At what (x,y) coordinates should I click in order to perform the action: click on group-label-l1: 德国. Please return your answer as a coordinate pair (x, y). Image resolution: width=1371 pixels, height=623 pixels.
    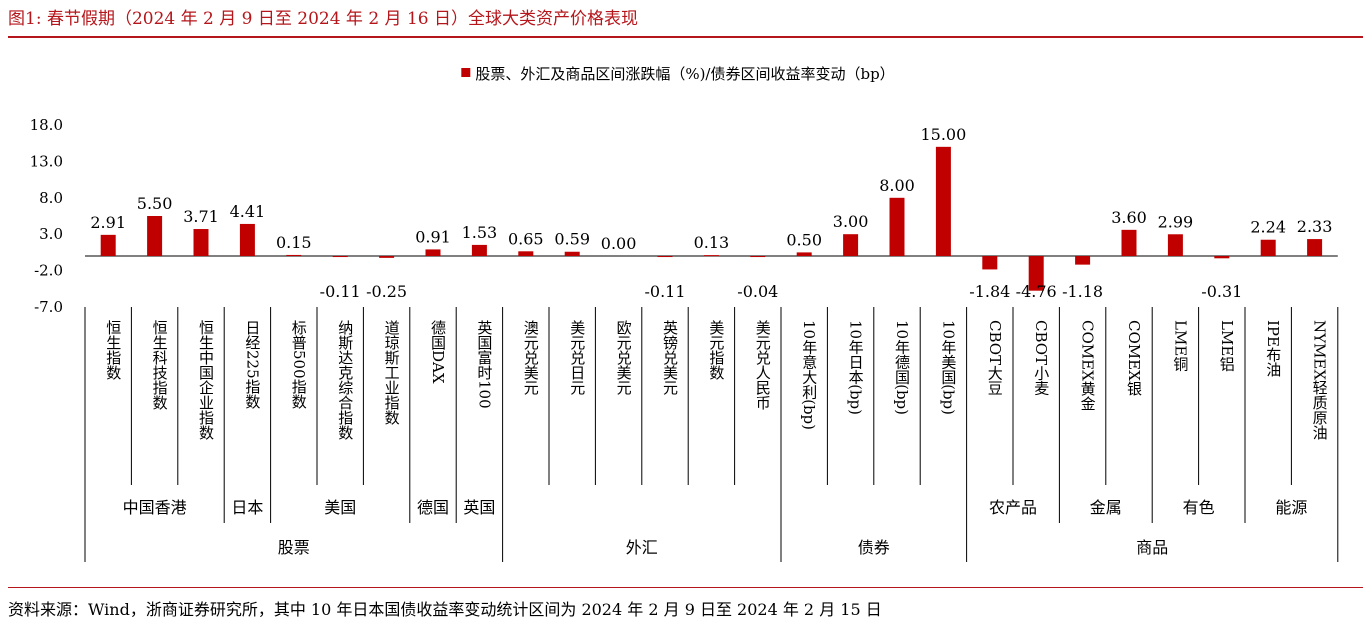
    Looking at the image, I should click on (433, 507).